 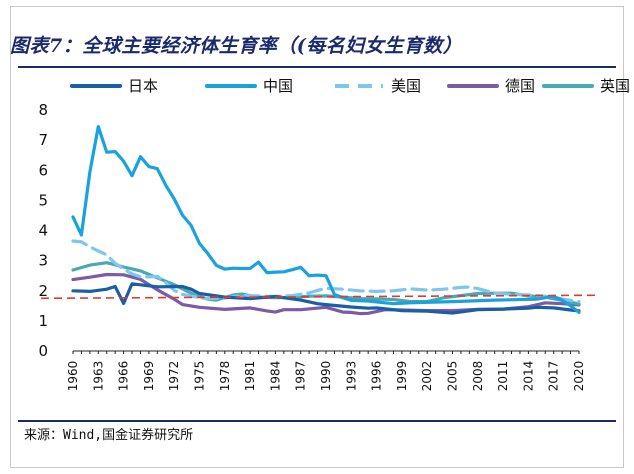 What do you see at coordinates (98, 376) in the screenshot?
I see `x-tick-label: 1963` at bounding box center [98, 376].